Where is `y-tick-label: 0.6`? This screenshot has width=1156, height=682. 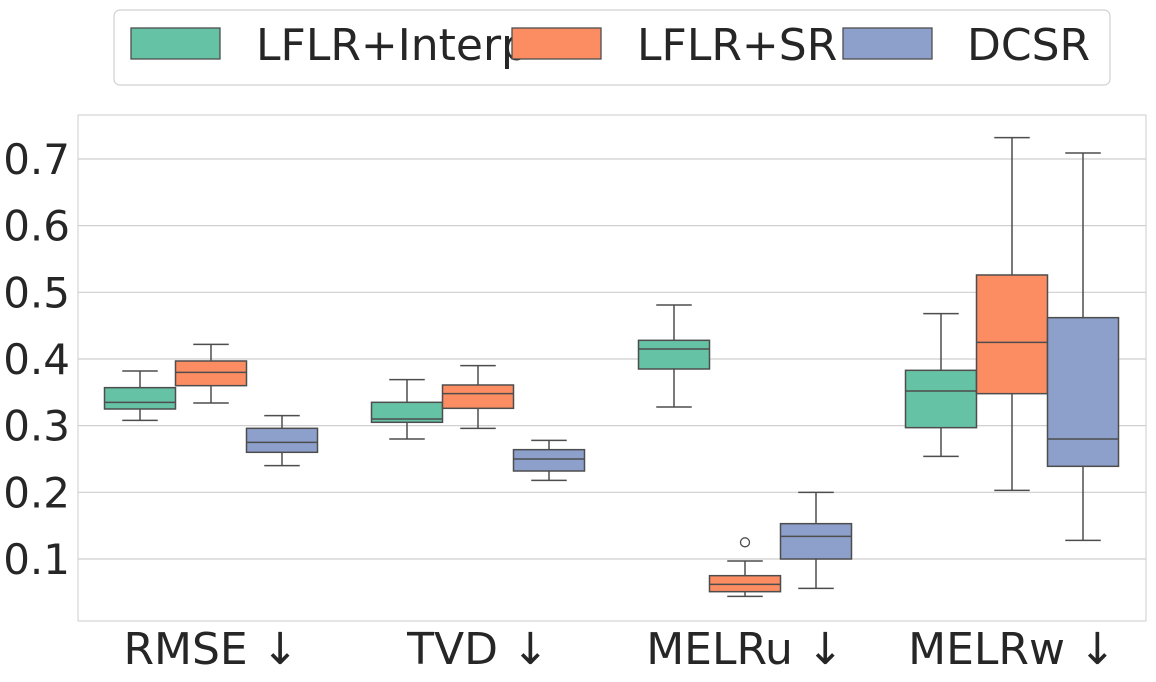
y-tick-label: 0.6 is located at coordinates (36, 226).